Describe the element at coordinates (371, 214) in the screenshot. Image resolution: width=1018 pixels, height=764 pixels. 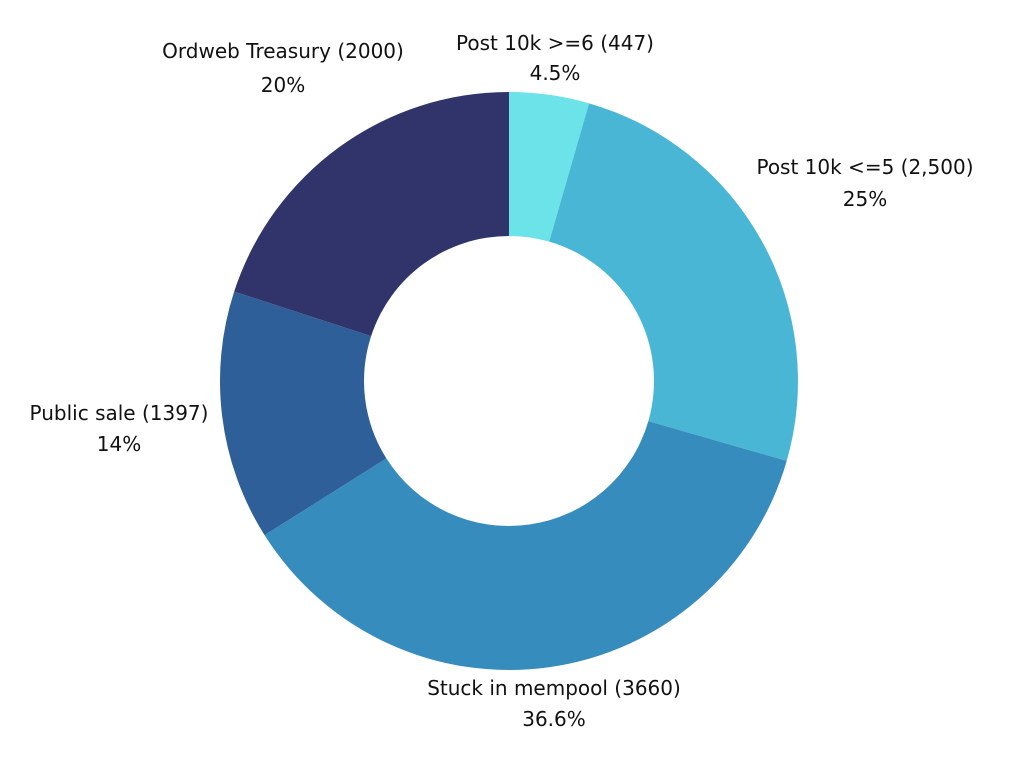
I see `slice-ordweb-treasury` at that location.